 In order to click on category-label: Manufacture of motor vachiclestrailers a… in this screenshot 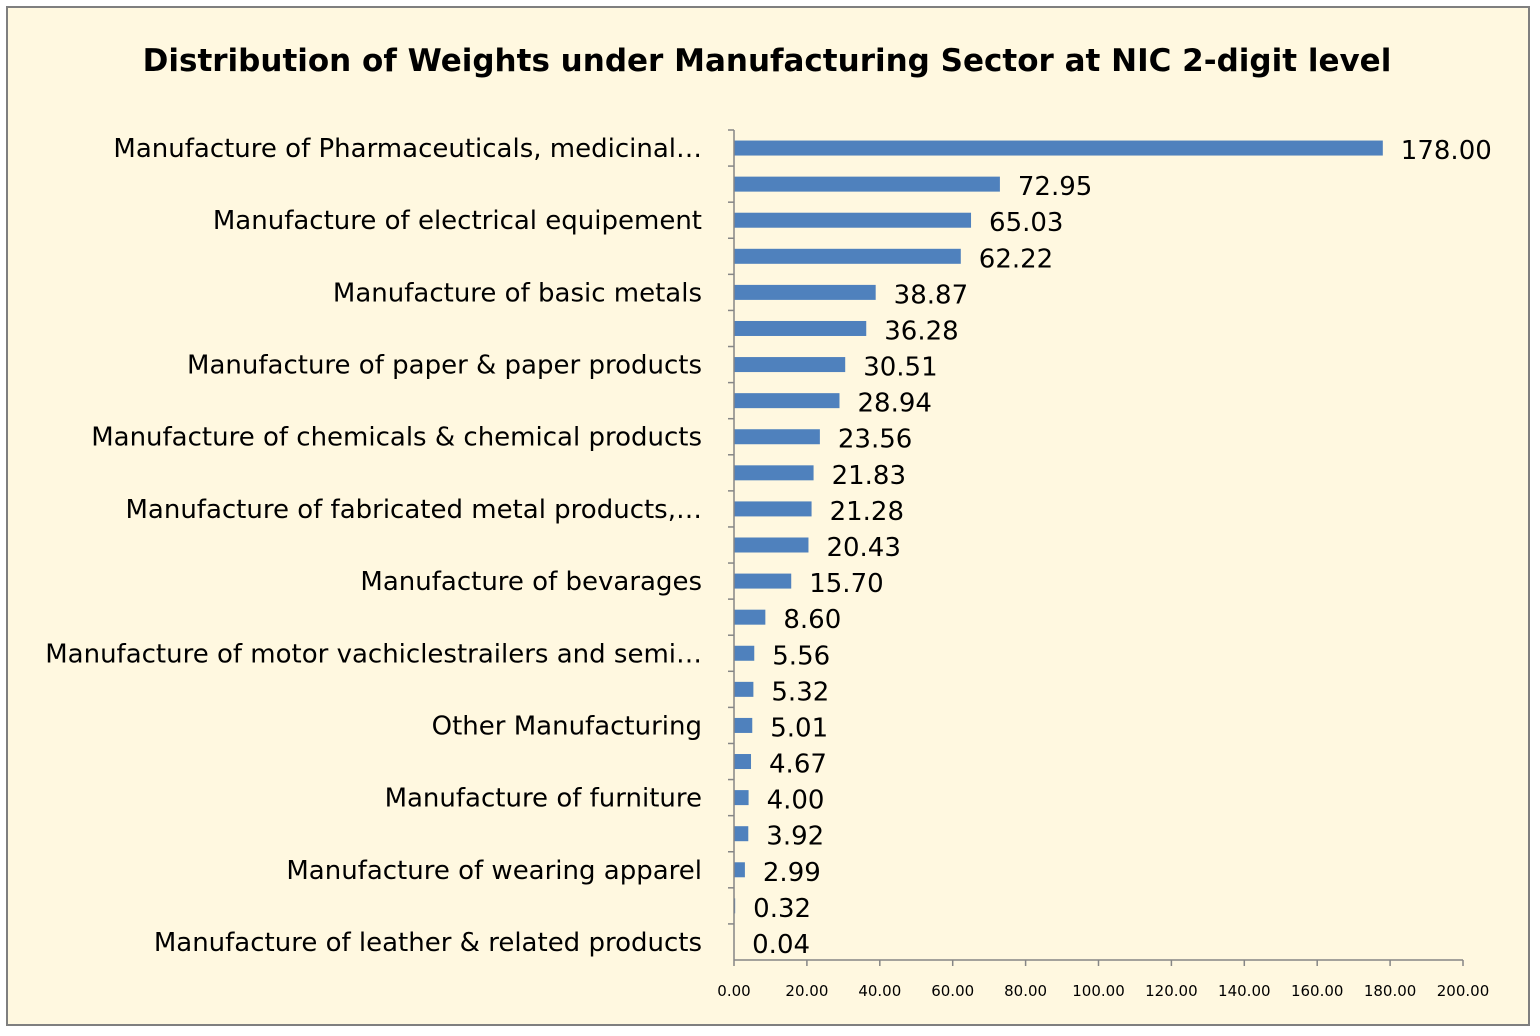, I will do `click(373, 654)`.